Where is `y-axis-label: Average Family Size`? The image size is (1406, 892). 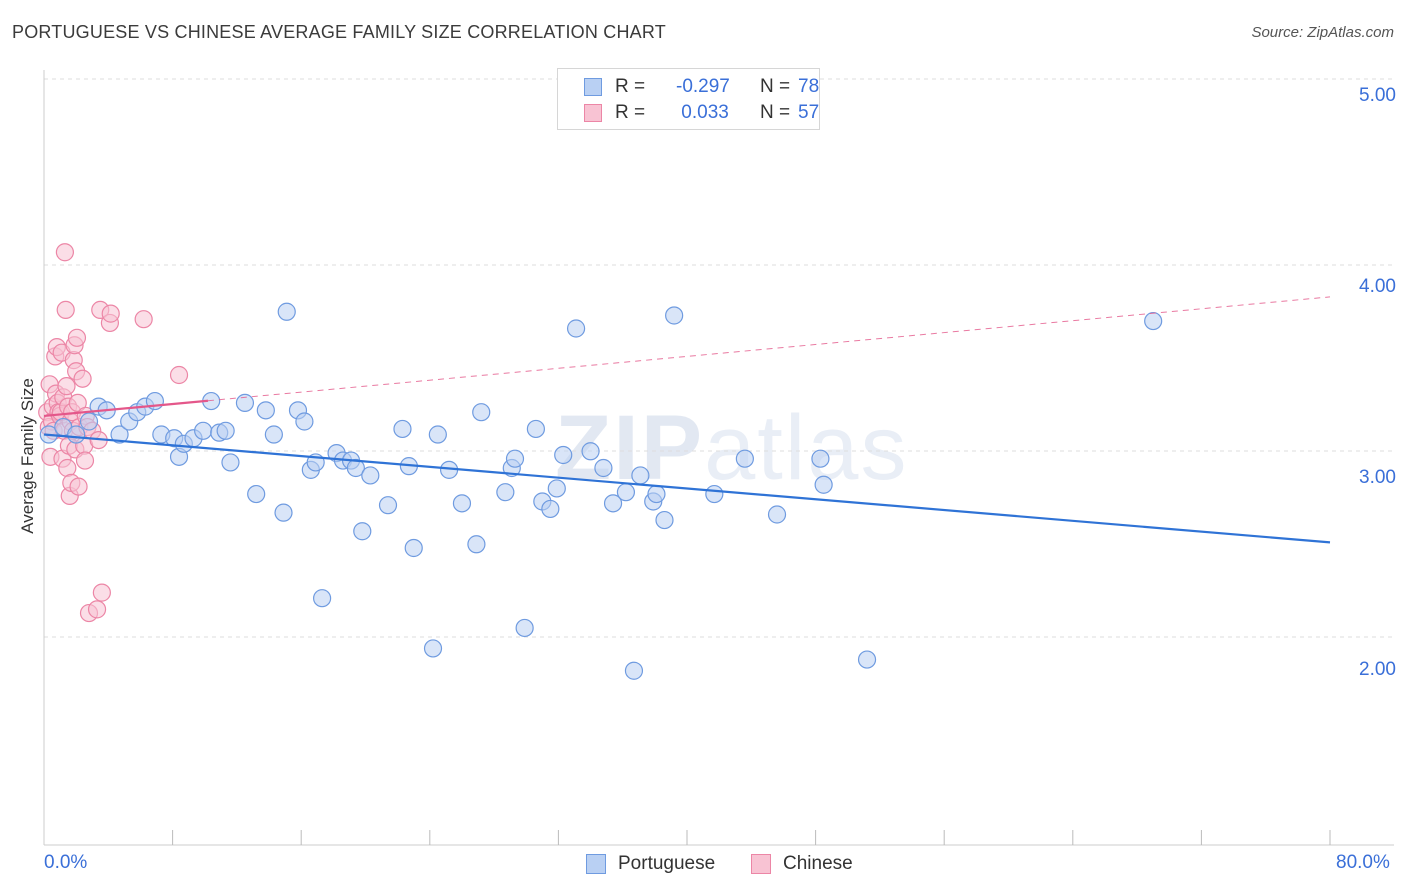
y-axis-label: Average Family Size is located at coordinates (27, 456).